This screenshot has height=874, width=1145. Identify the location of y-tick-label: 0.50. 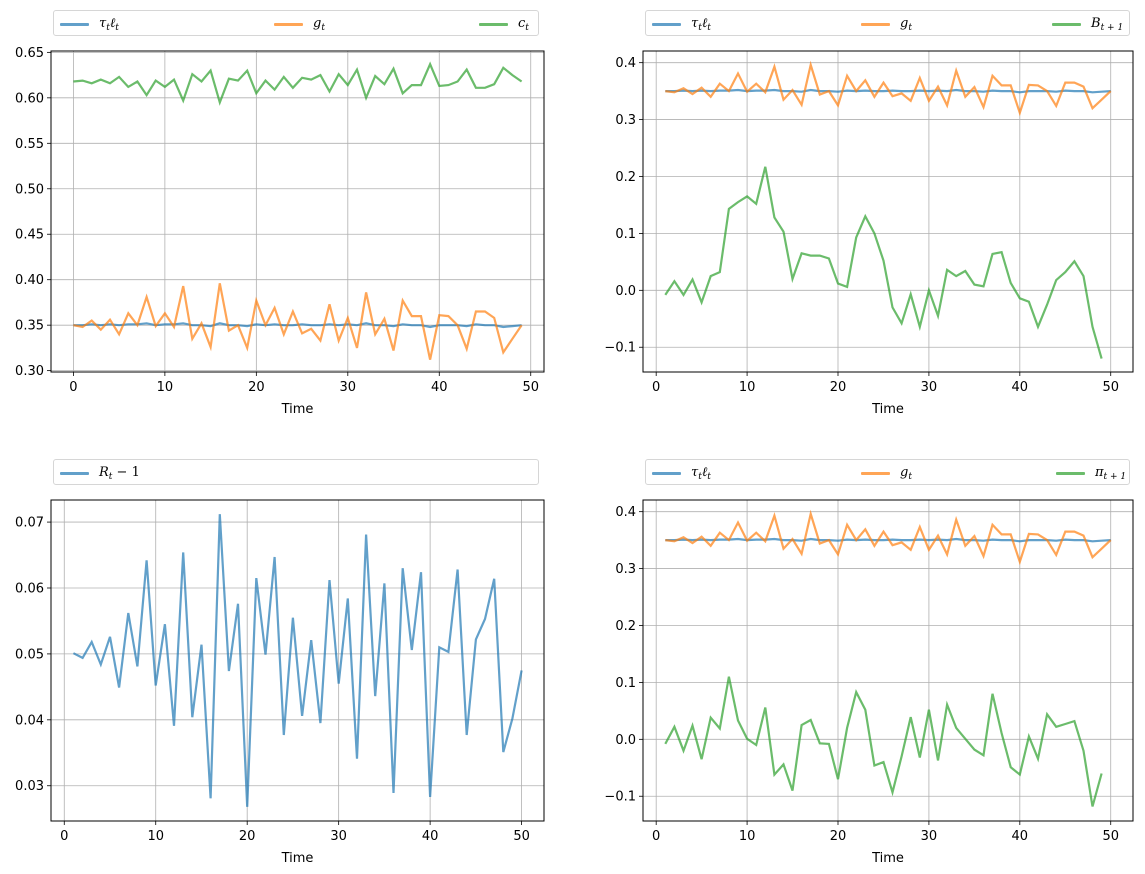
(29, 189).